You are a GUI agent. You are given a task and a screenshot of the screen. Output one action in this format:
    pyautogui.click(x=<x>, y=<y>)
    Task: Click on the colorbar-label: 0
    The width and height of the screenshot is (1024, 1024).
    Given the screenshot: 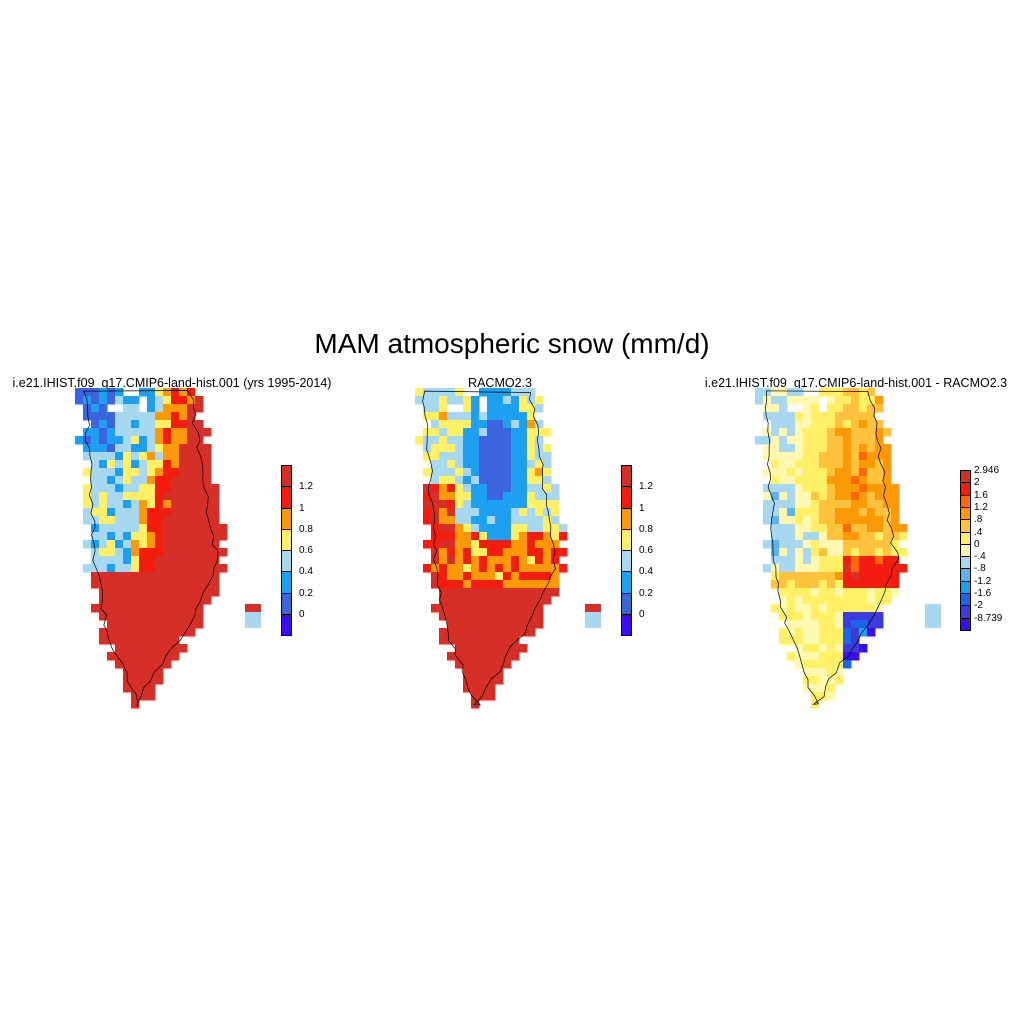 What is the action you would take?
    pyautogui.click(x=642, y=614)
    